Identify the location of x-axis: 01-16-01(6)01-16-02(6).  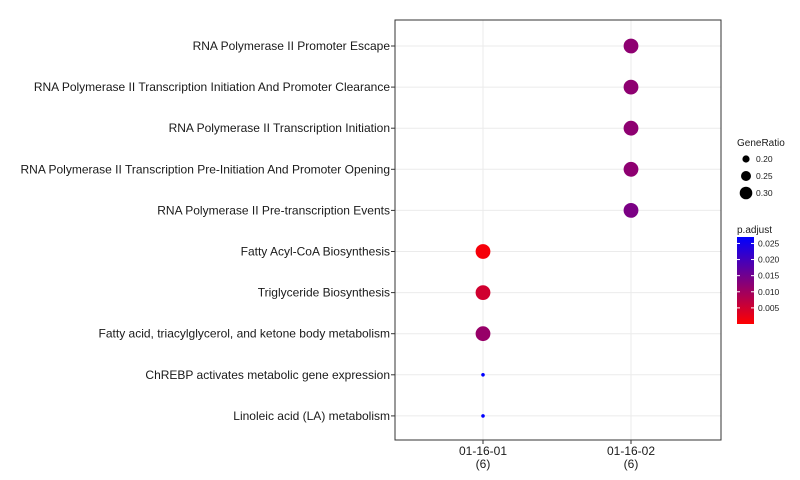
(557, 455).